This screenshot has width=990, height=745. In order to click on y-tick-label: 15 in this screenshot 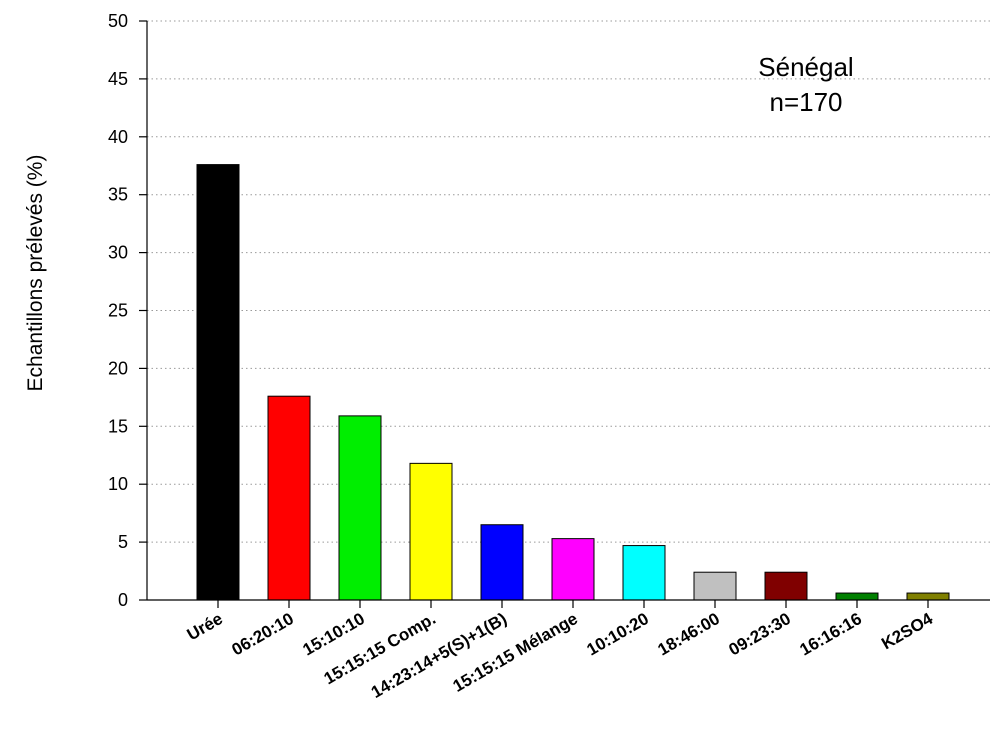, I will do `click(118, 426)`.